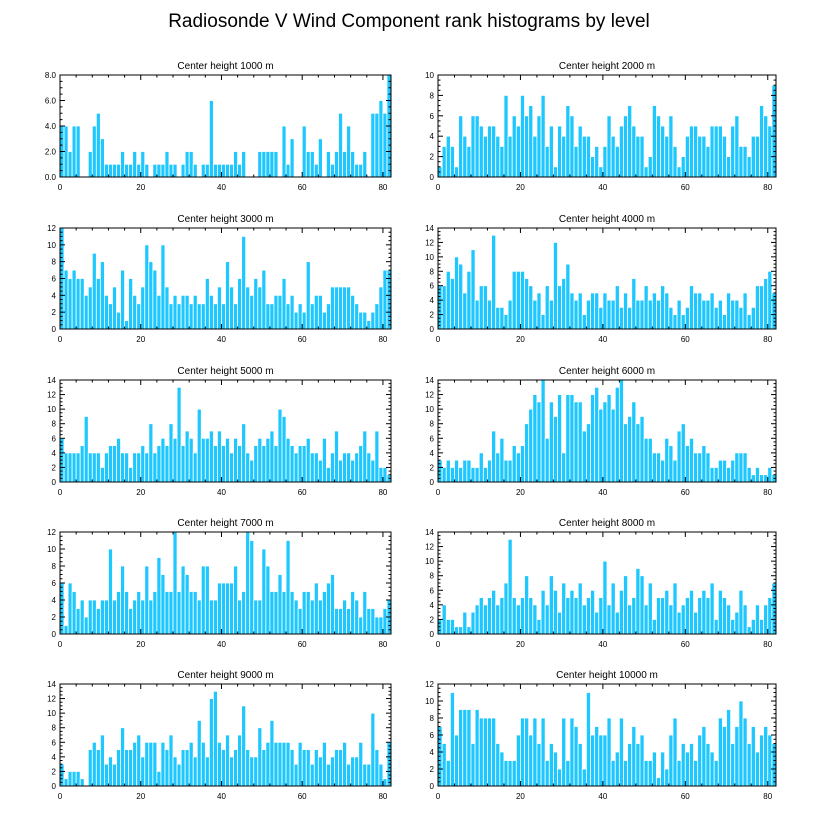 Image resolution: width=818 pixels, height=829 pixels. What do you see at coordinates (685, 339) in the screenshot?
I see `x-tick-label: 60` at bounding box center [685, 339].